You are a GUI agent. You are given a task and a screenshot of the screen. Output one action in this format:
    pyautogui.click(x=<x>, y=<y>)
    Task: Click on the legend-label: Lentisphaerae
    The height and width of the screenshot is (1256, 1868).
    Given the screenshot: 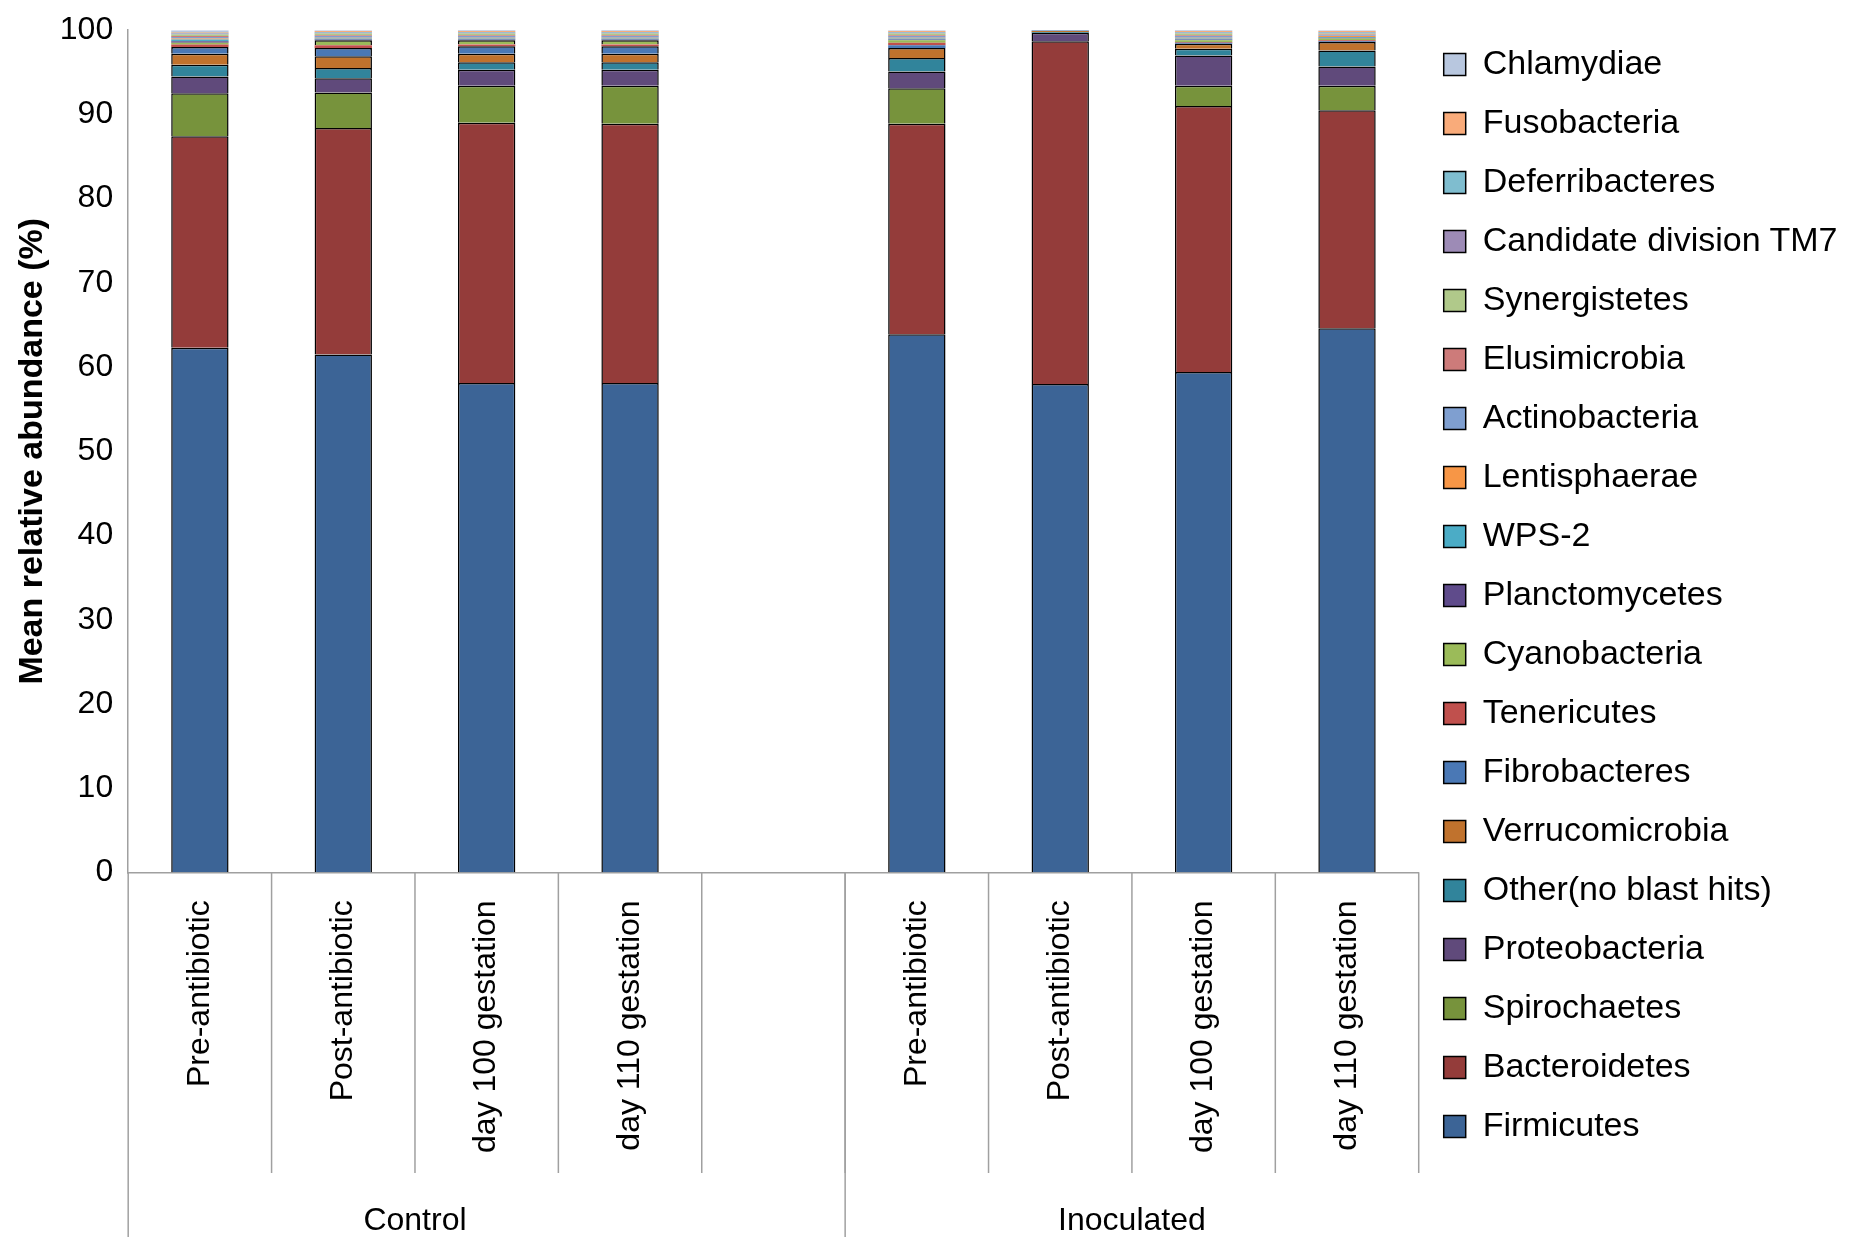 What is the action you would take?
    pyautogui.click(x=1590, y=474)
    